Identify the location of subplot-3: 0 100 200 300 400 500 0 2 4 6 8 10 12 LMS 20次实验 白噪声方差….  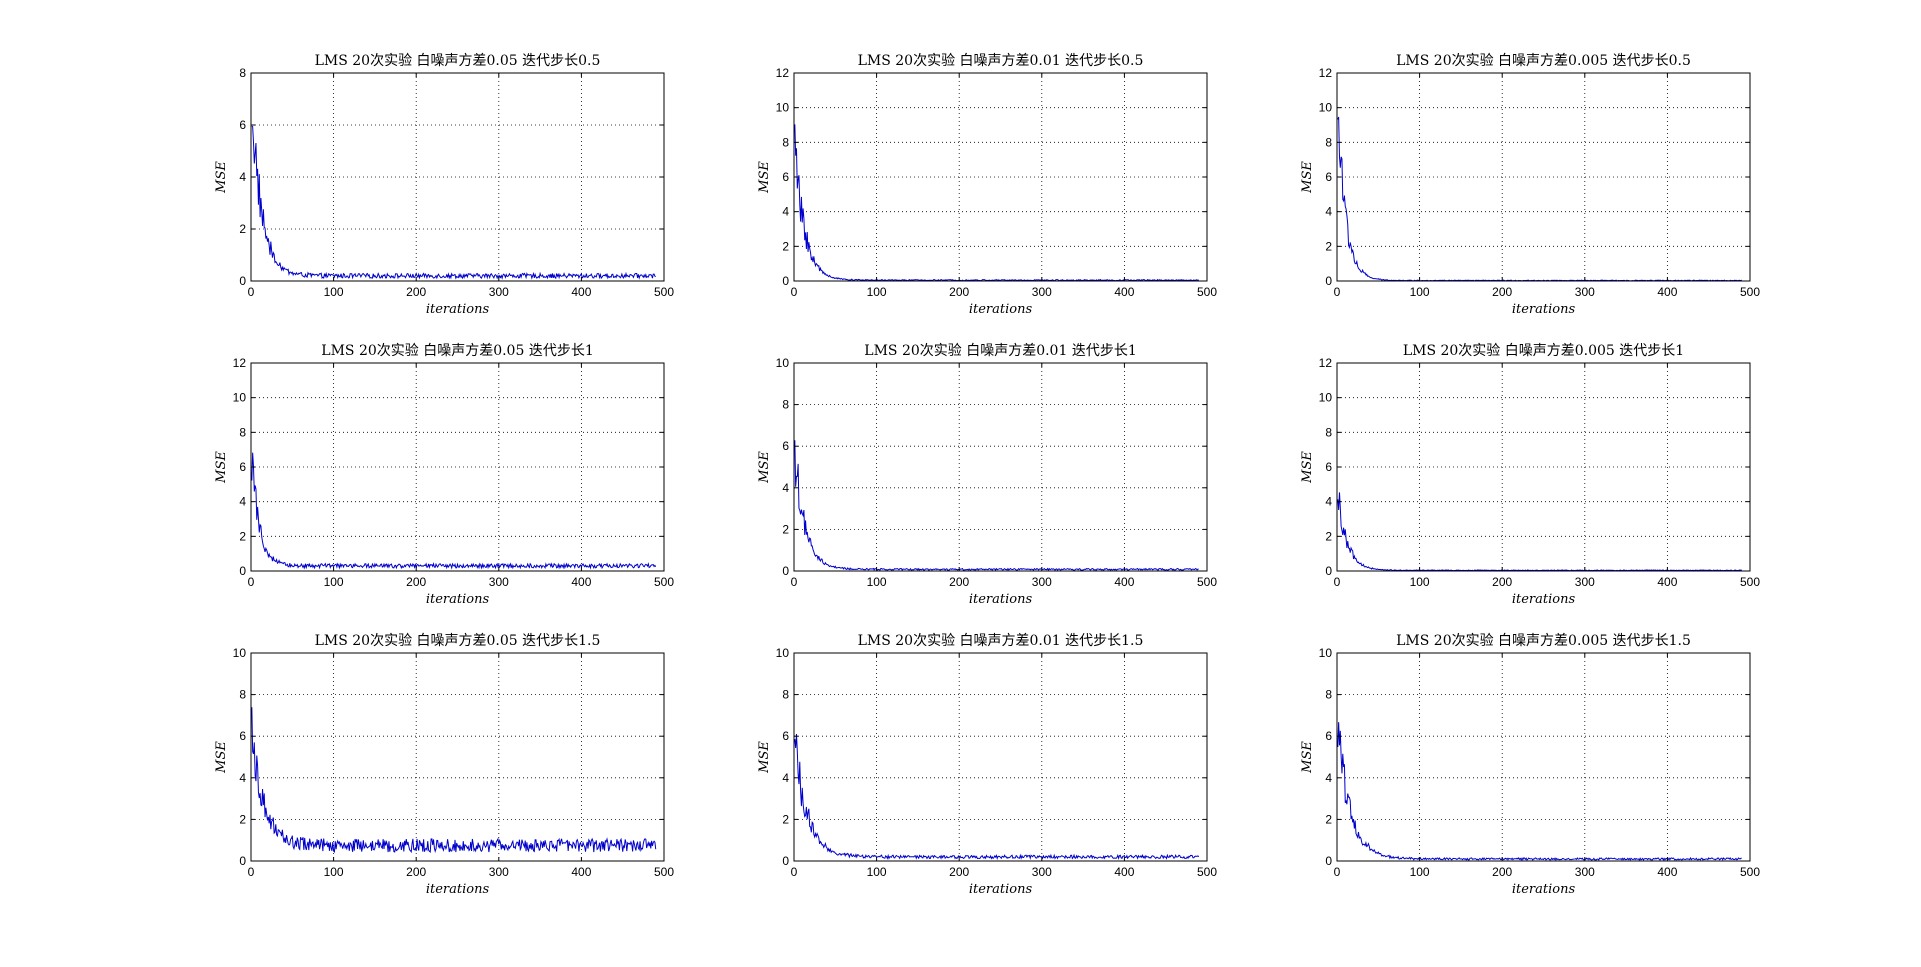
(1530, 185).